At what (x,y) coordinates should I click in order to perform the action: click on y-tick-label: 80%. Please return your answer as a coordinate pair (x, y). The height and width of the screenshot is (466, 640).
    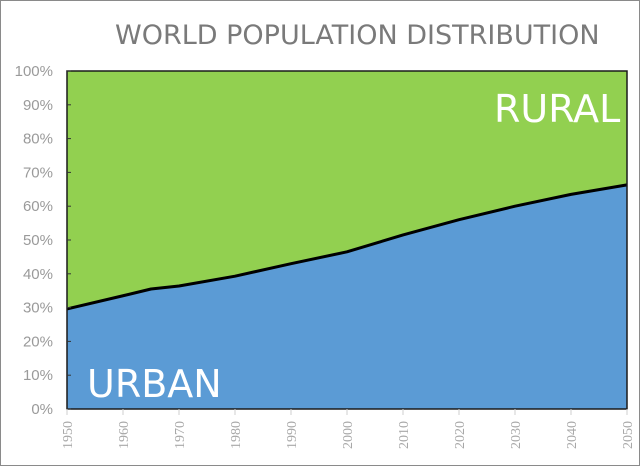
    Looking at the image, I should click on (38, 139).